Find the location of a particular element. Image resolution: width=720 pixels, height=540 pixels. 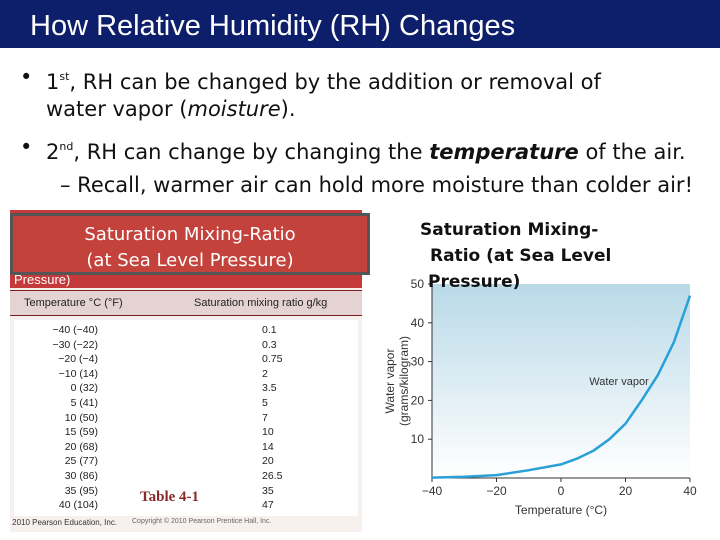

table-cell-temperature: 15 (59) is located at coordinates (81, 432).